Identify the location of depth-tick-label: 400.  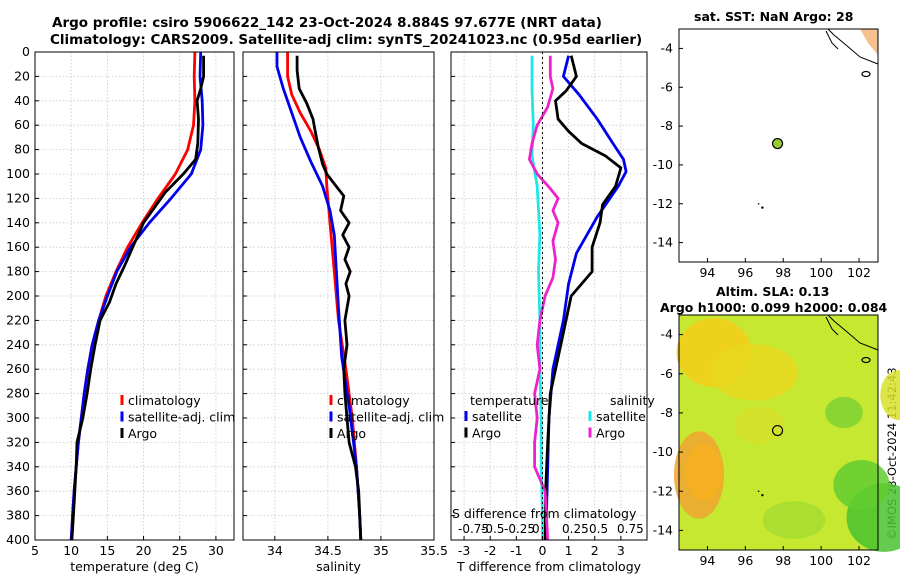
(18, 539).